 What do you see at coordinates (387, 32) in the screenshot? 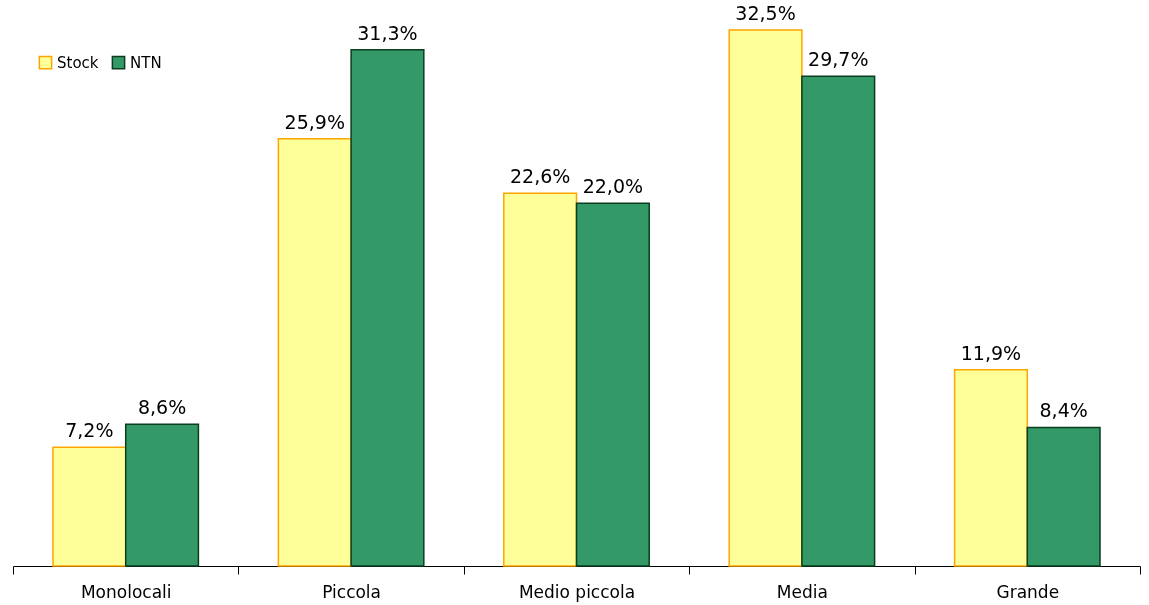
I see `data-label: 31,3%` at bounding box center [387, 32].